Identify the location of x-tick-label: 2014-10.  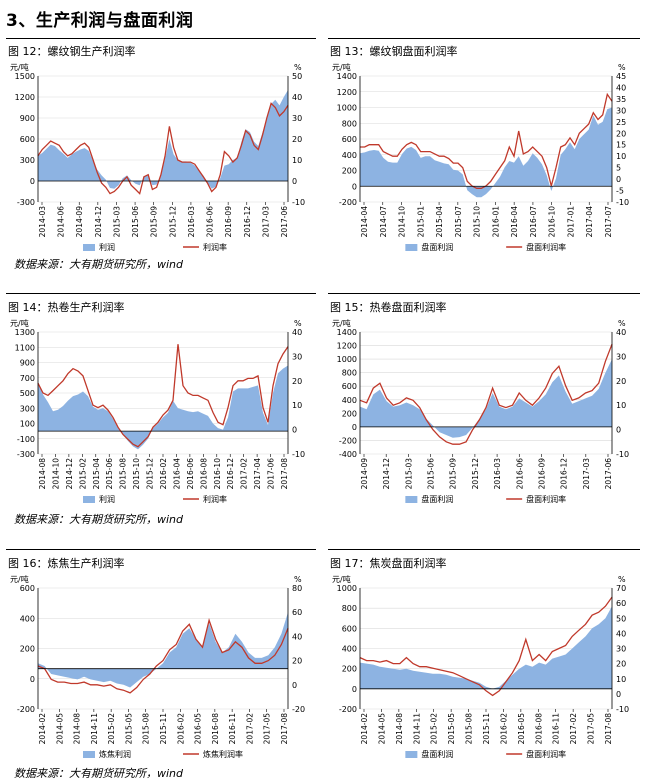
(402, 222).